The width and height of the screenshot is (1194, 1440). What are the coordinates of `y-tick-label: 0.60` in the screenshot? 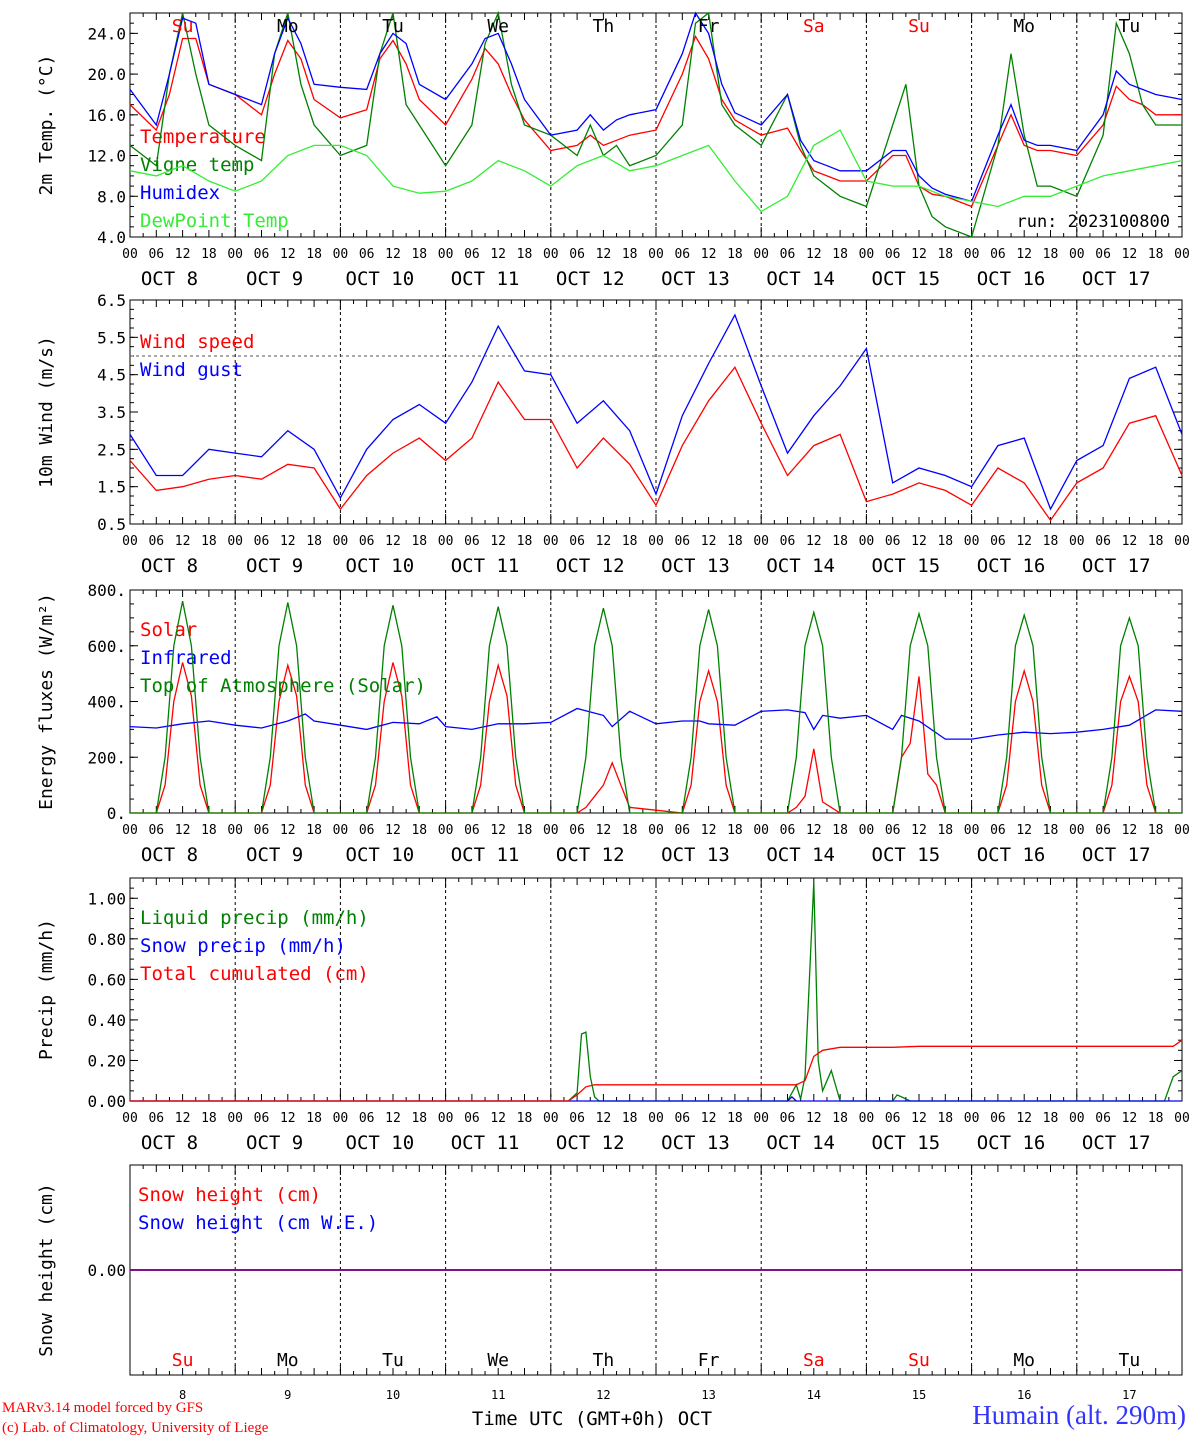 It's located at (106, 979).